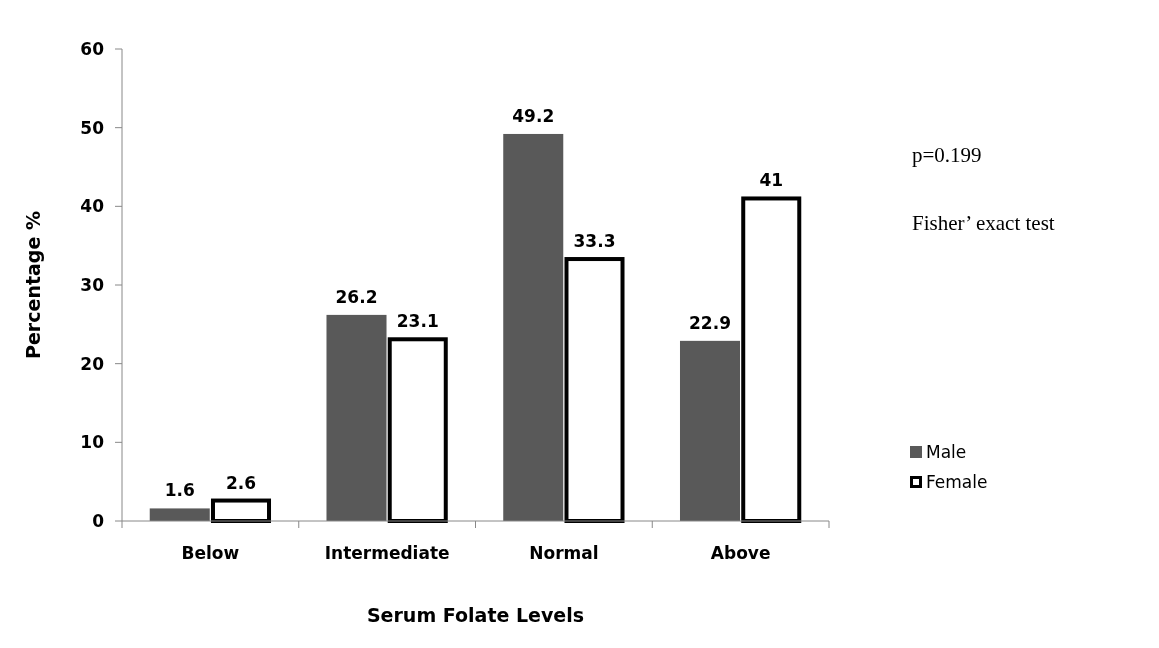  Describe the element at coordinates (98, 520) in the screenshot. I see `y-tick-label: 0` at that location.